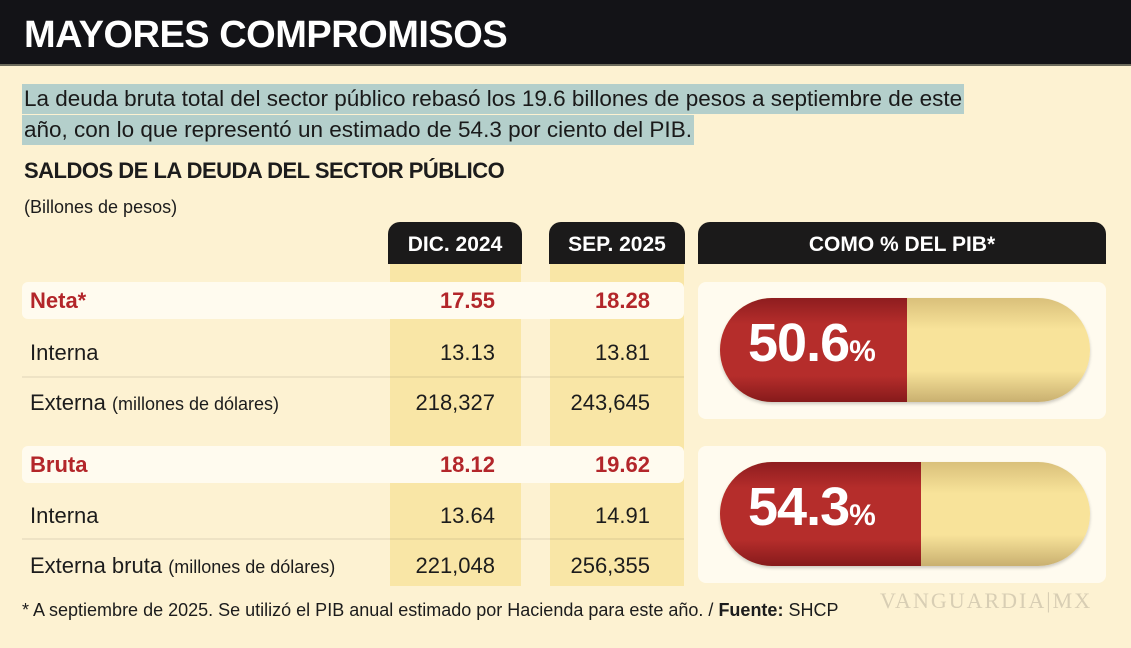  I want to click on column-header-sep-2025: SEP. 2025, so click(617, 243).